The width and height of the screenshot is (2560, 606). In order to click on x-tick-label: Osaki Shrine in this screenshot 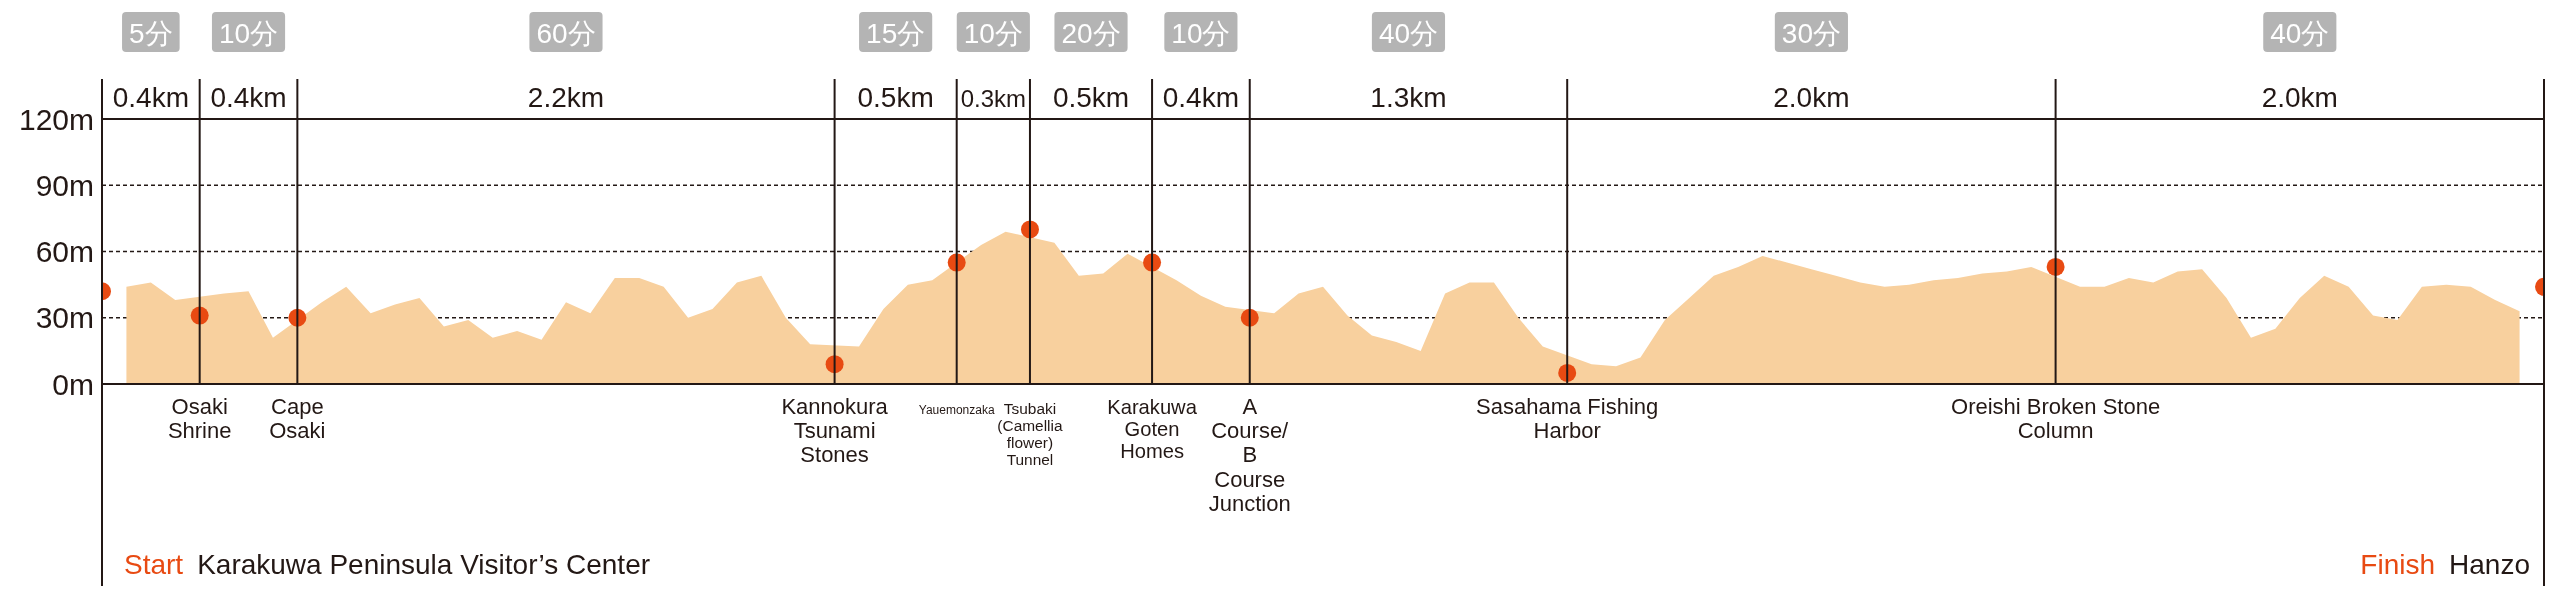, I will do `click(199, 419)`.